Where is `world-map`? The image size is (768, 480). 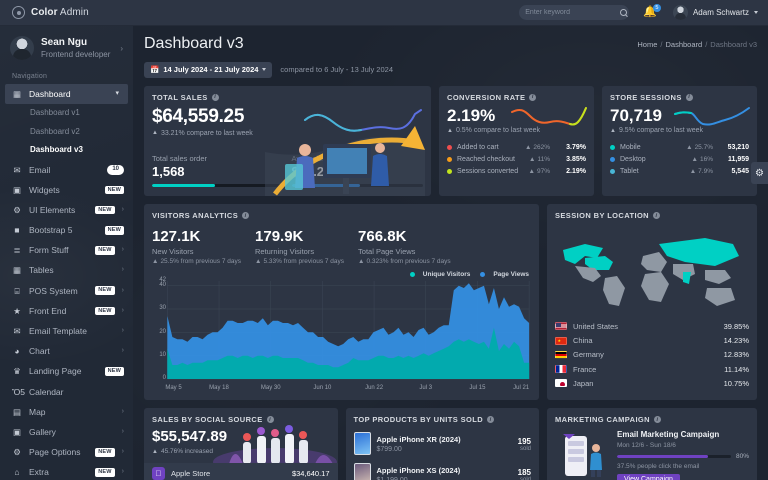
world-map is located at coordinates (652, 271).